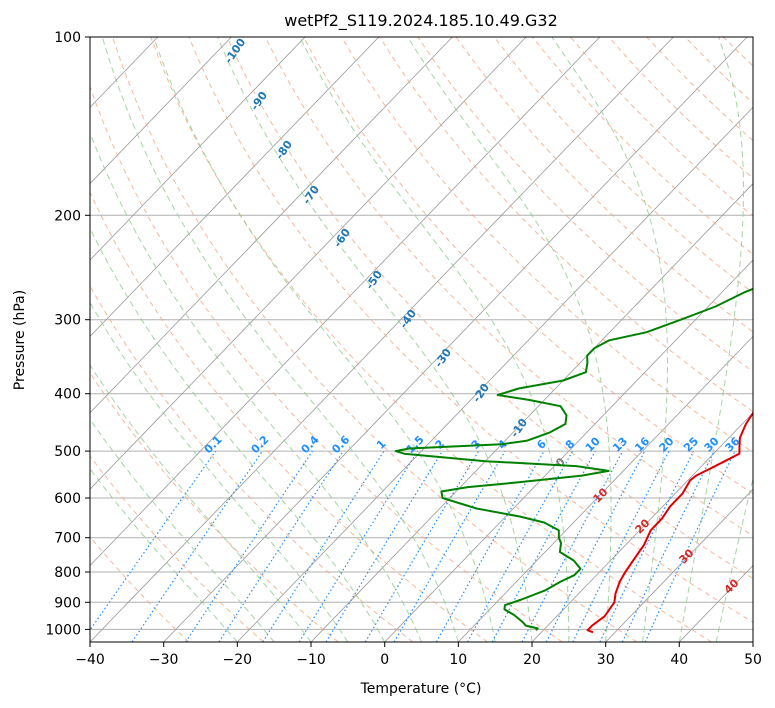  What do you see at coordinates (67, 38) in the screenshot?
I see `y-tick-label: 100` at bounding box center [67, 38].